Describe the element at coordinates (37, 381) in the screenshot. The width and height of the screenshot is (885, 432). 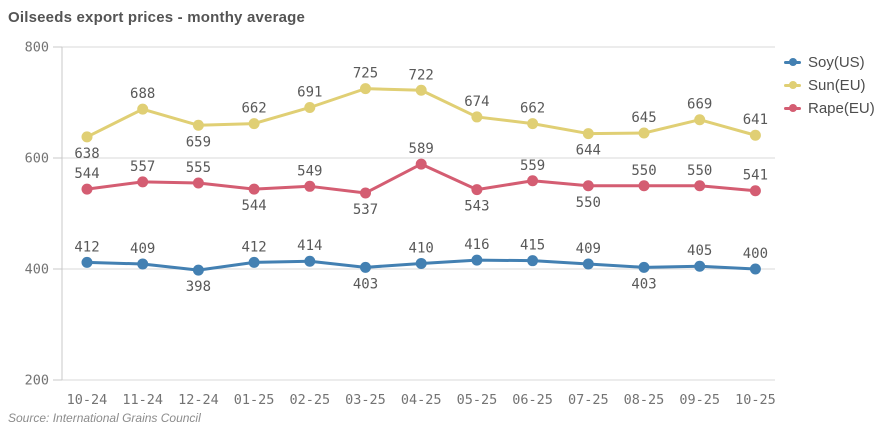
I see `y-tick-label: 200` at that location.